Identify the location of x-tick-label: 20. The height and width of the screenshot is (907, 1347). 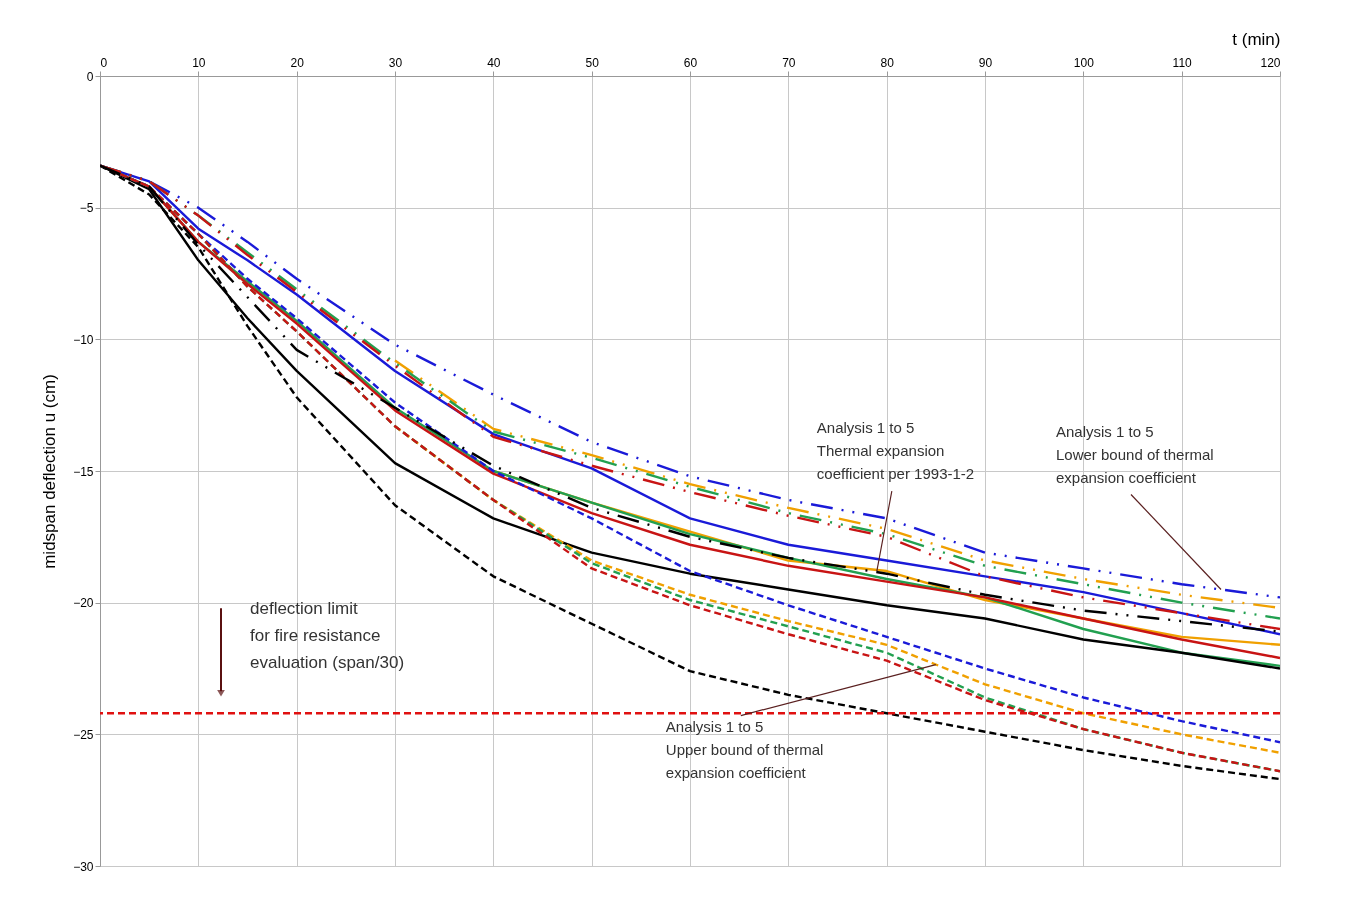
(297, 62).